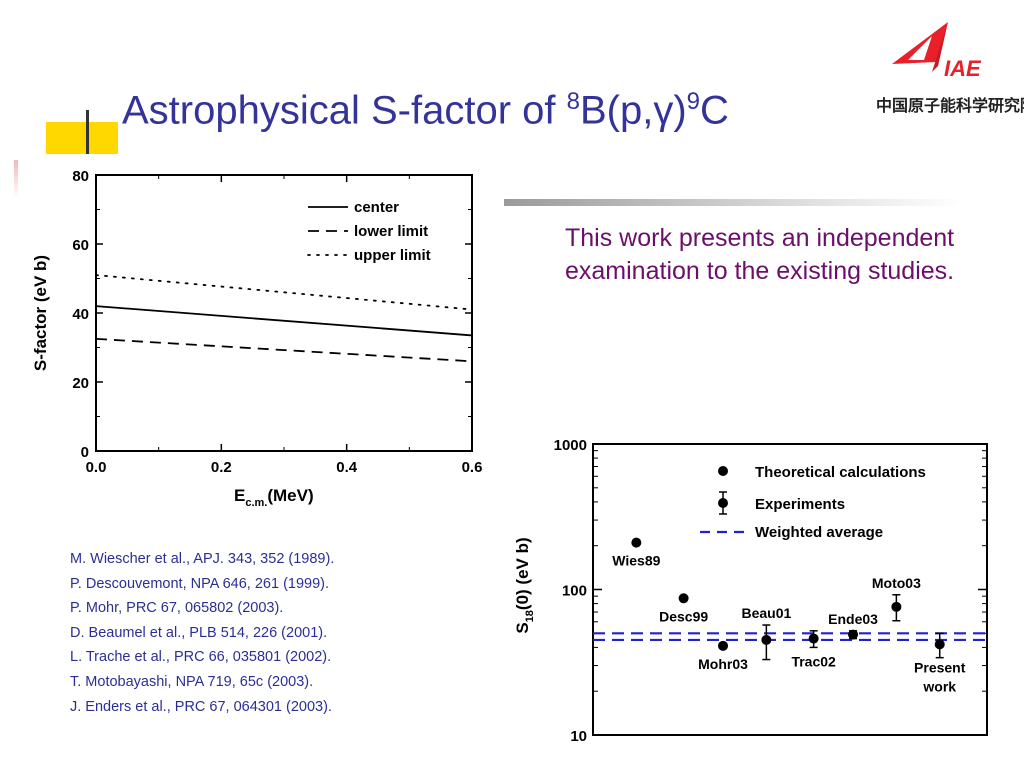  What do you see at coordinates (347, 467) in the screenshot?
I see `x-tick-label: 0.4` at bounding box center [347, 467].